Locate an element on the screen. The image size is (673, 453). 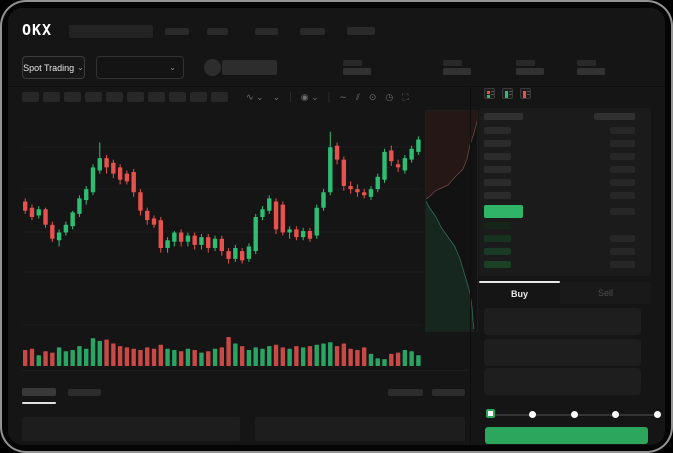
tab-buy-label: Buy is located at coordinates (519, 294).